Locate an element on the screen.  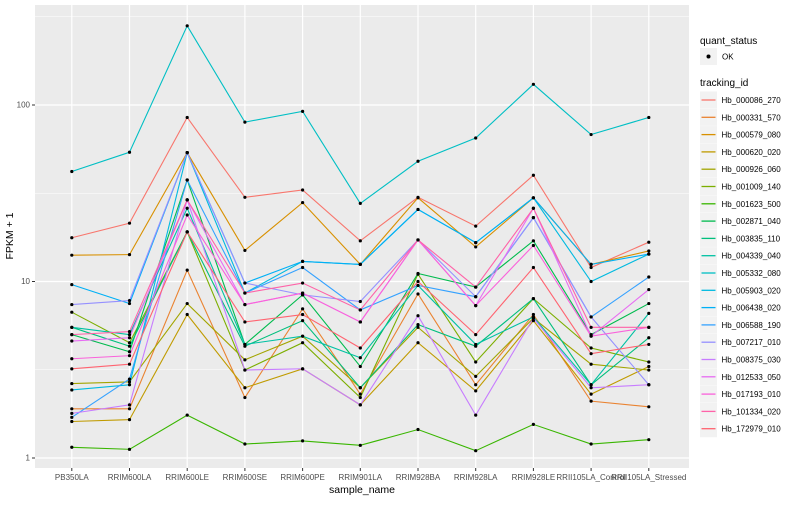
legend-entry-Hb_008375_030: Hb_008375_030 is located at coordinates (740, 359).